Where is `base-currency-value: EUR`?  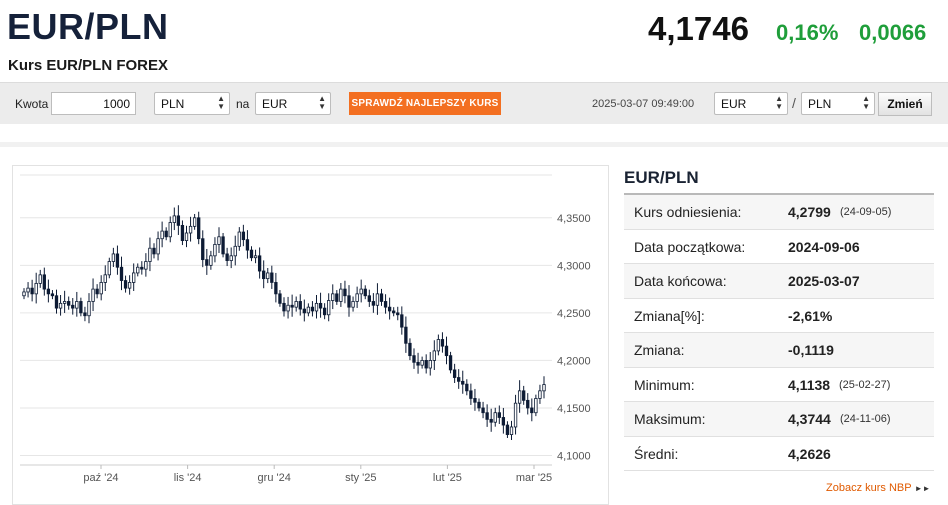 base-currency-value: EUR is located at coordinates (734, 104).